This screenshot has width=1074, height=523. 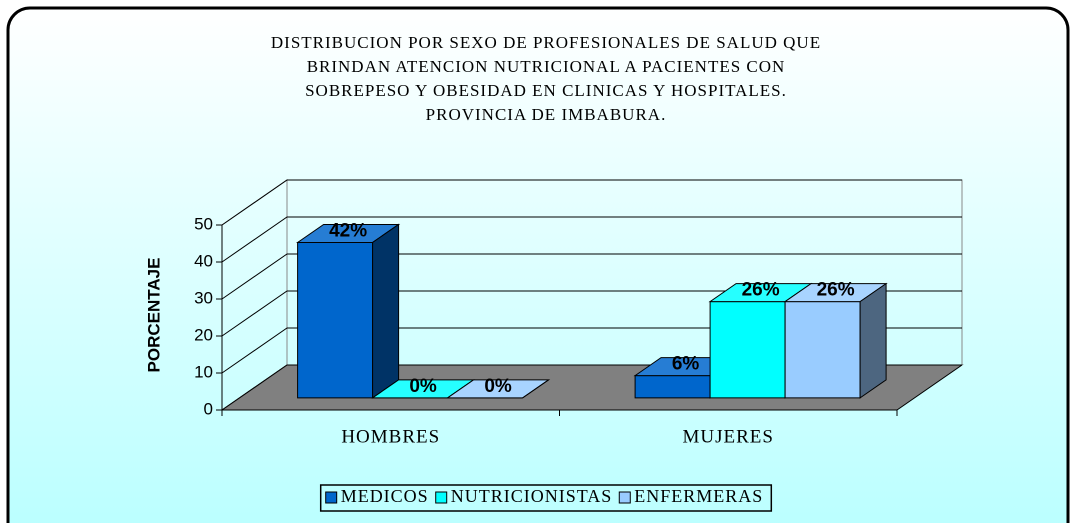 What do you see at coordinates (385, 496) in the screenshot?
I see `legend-label: MEDICOS` at bounding box center [385, 496].